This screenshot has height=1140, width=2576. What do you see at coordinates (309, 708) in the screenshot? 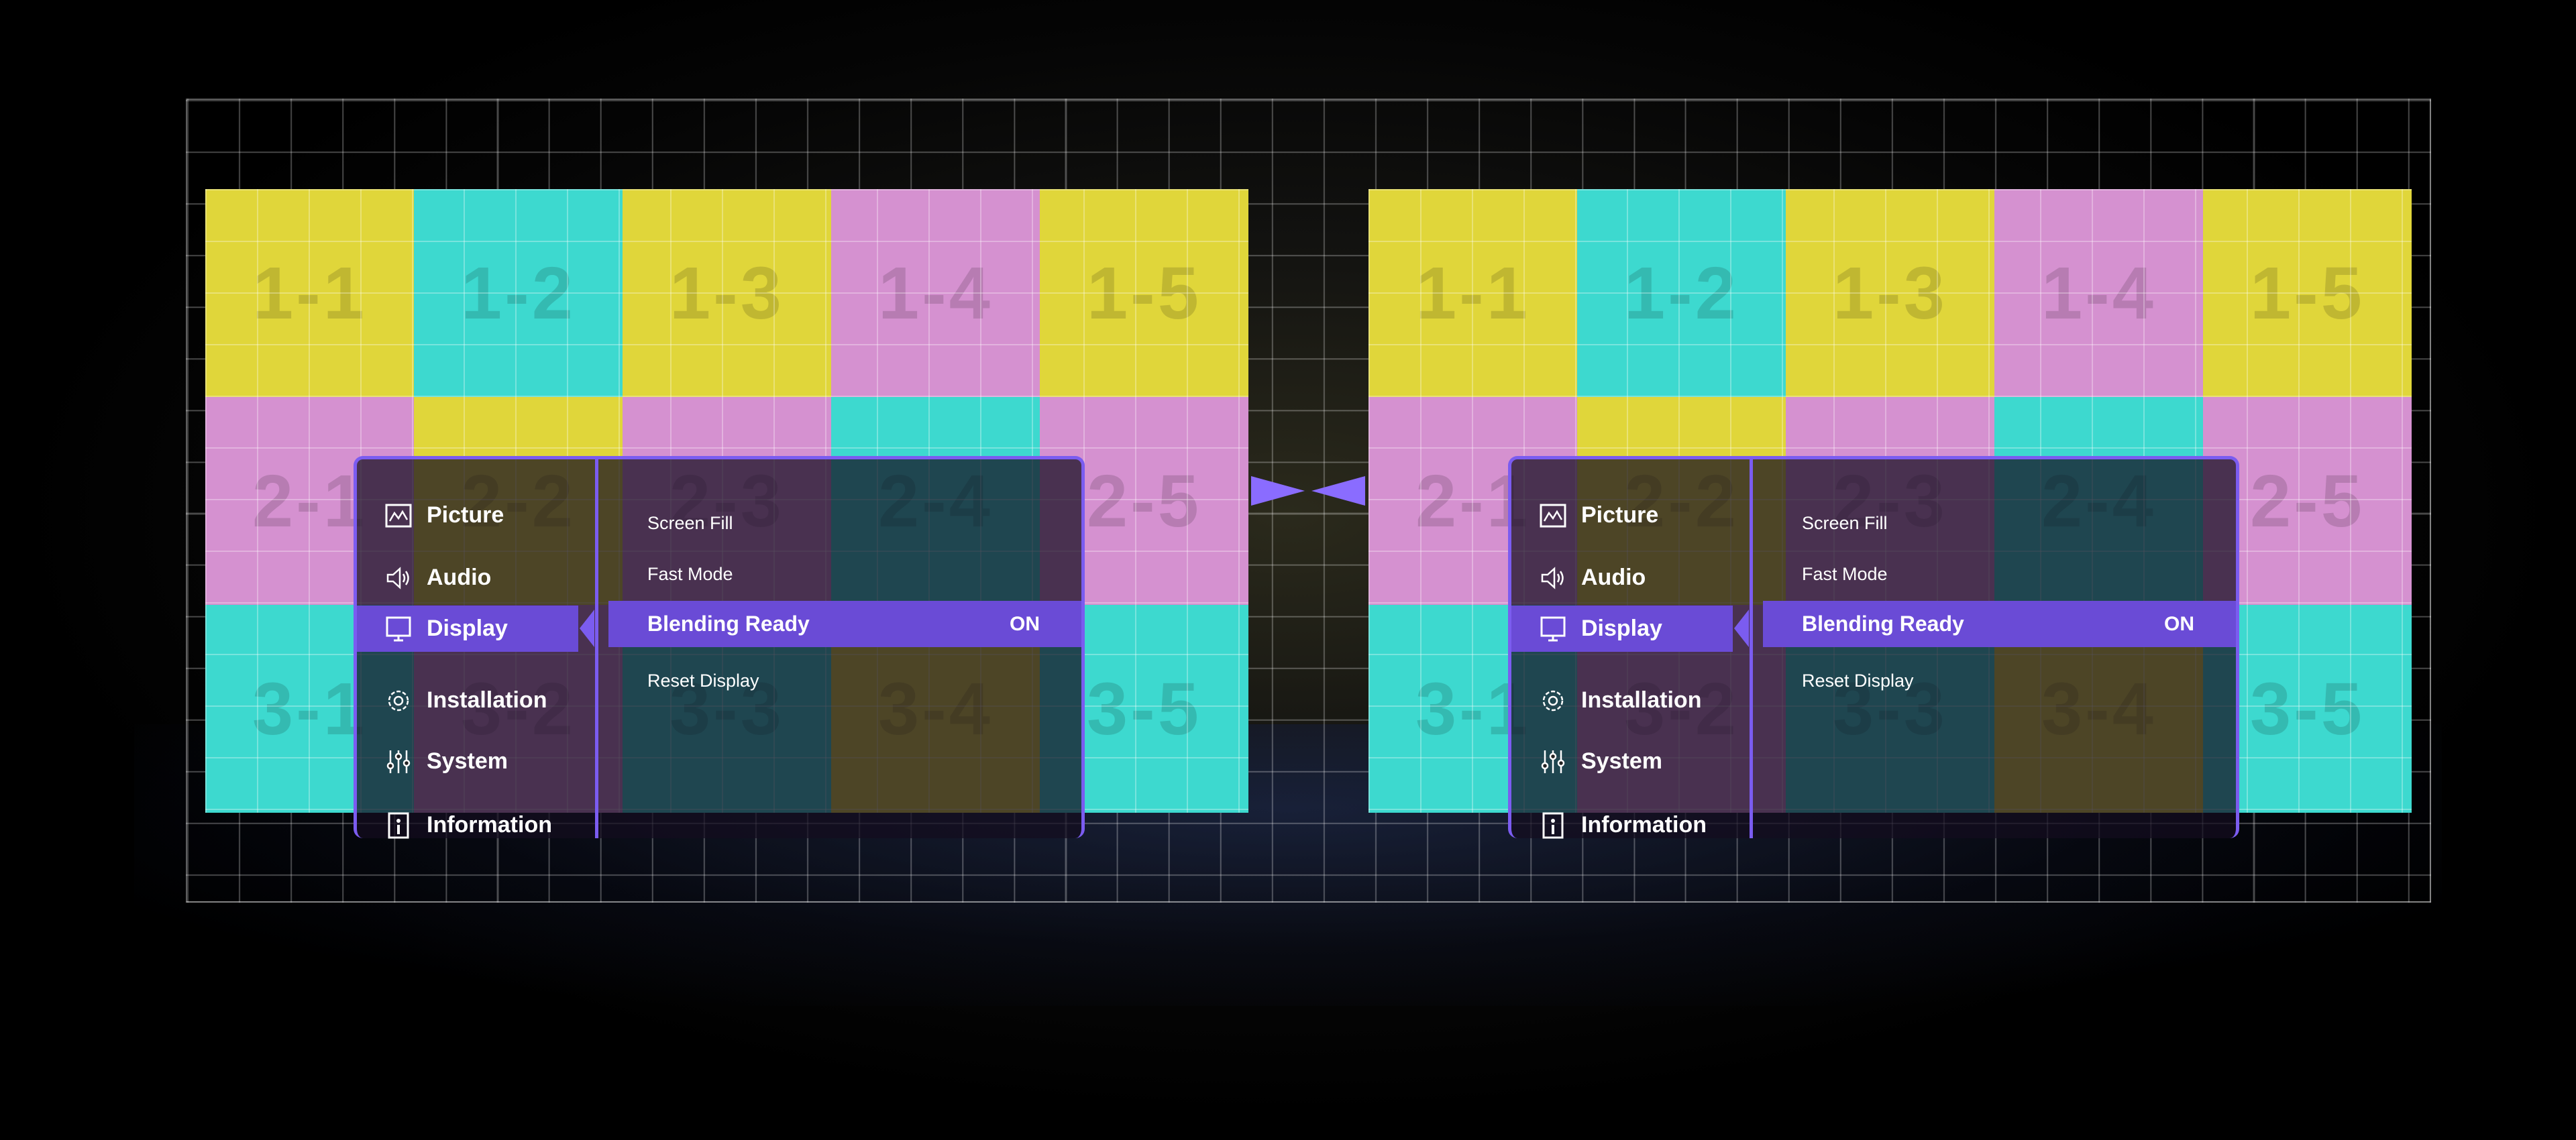
I see `tile-label: 3-1` at bounding box center [309, 708].